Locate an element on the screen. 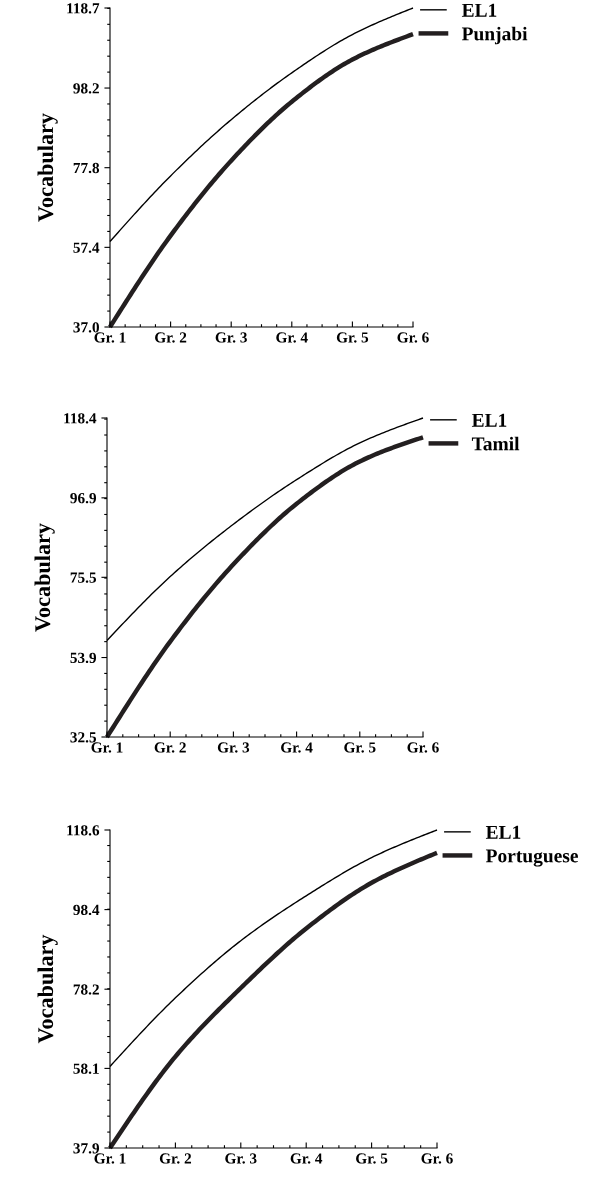 This screenshot has width=603, height=1186. y-tick-label: 32.5 is located at coordinates (83, 737).